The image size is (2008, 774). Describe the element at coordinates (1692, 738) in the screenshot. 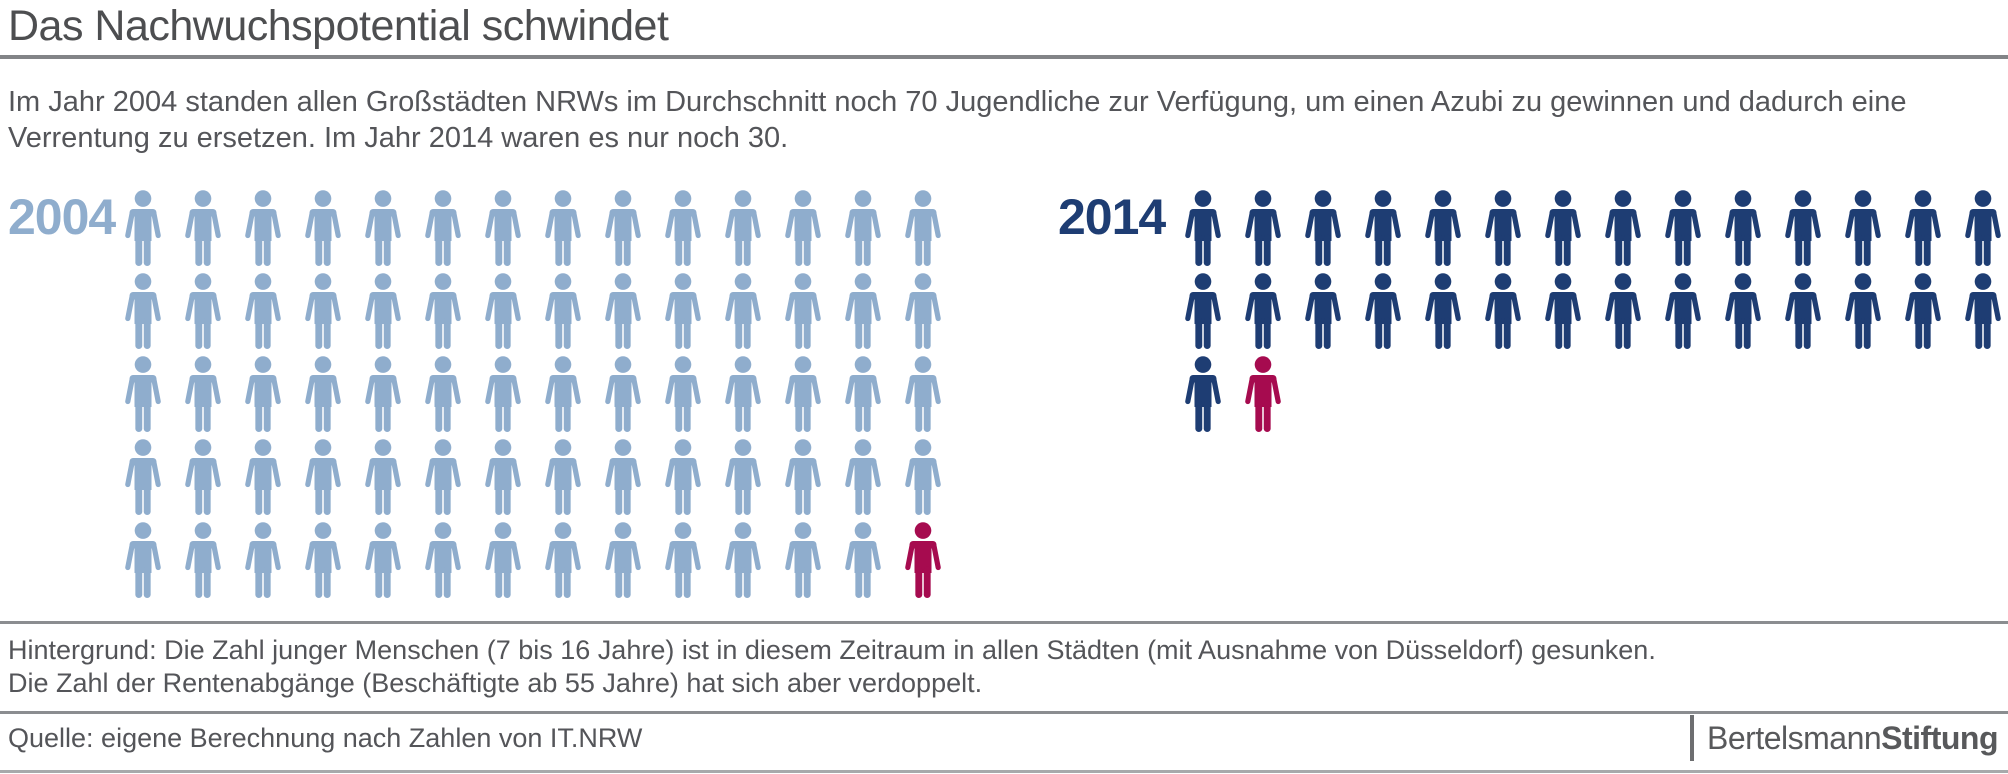

I see `logo-divider-bar` at that location.